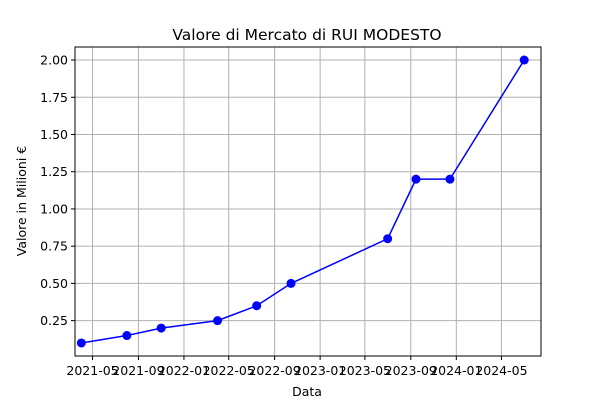  Describe the element at coordinates (54, 283) in the screenshot. I see `y-tick-label: 0.50` at that location.